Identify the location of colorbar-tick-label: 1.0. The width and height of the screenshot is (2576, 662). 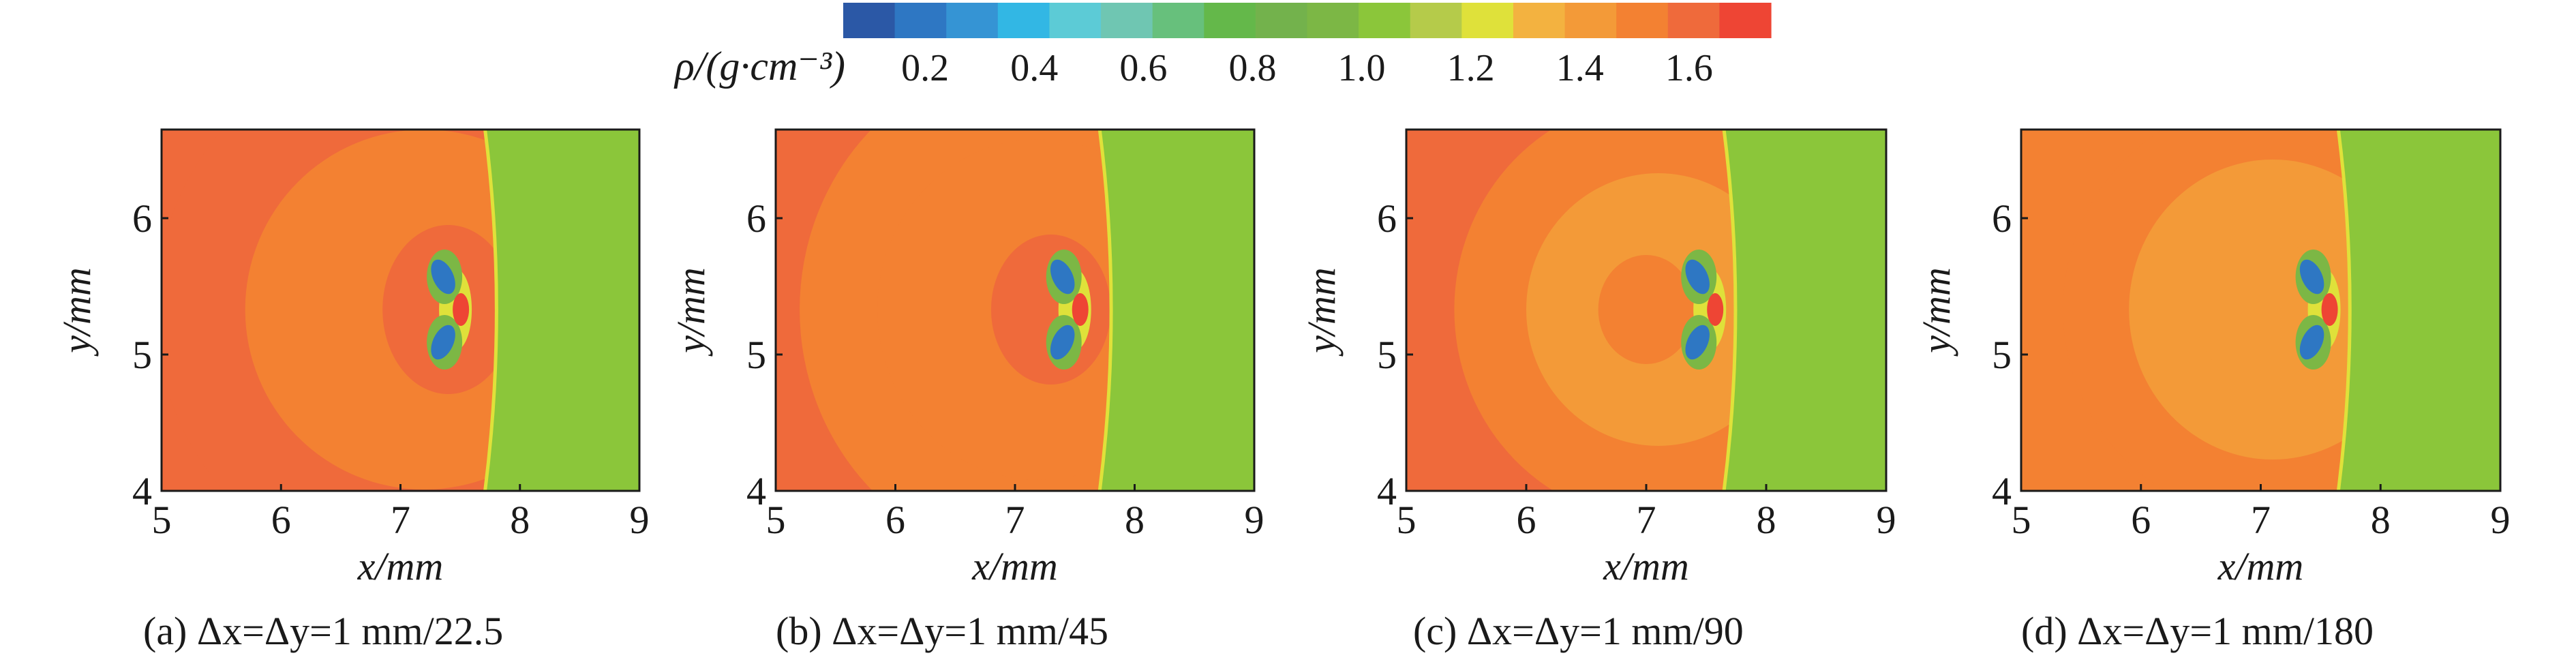
(1362, 68).